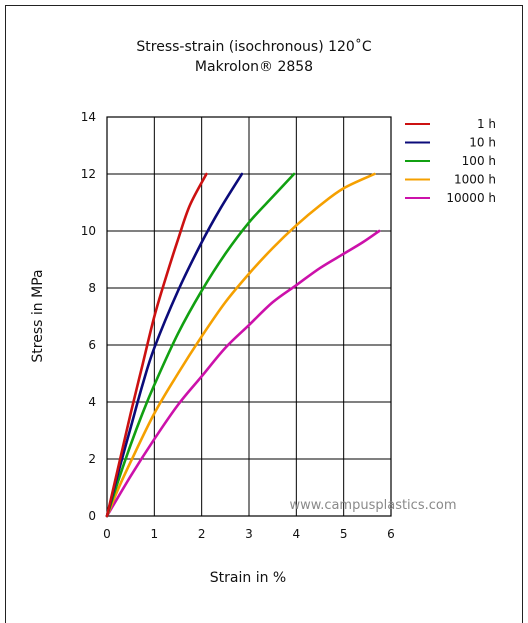 Image resolution: width=528 pixels, height=623 pixels. Describe the element at coordinates (471, 198) in the screenshot. I see `legend-label: 10000 h` at that location.